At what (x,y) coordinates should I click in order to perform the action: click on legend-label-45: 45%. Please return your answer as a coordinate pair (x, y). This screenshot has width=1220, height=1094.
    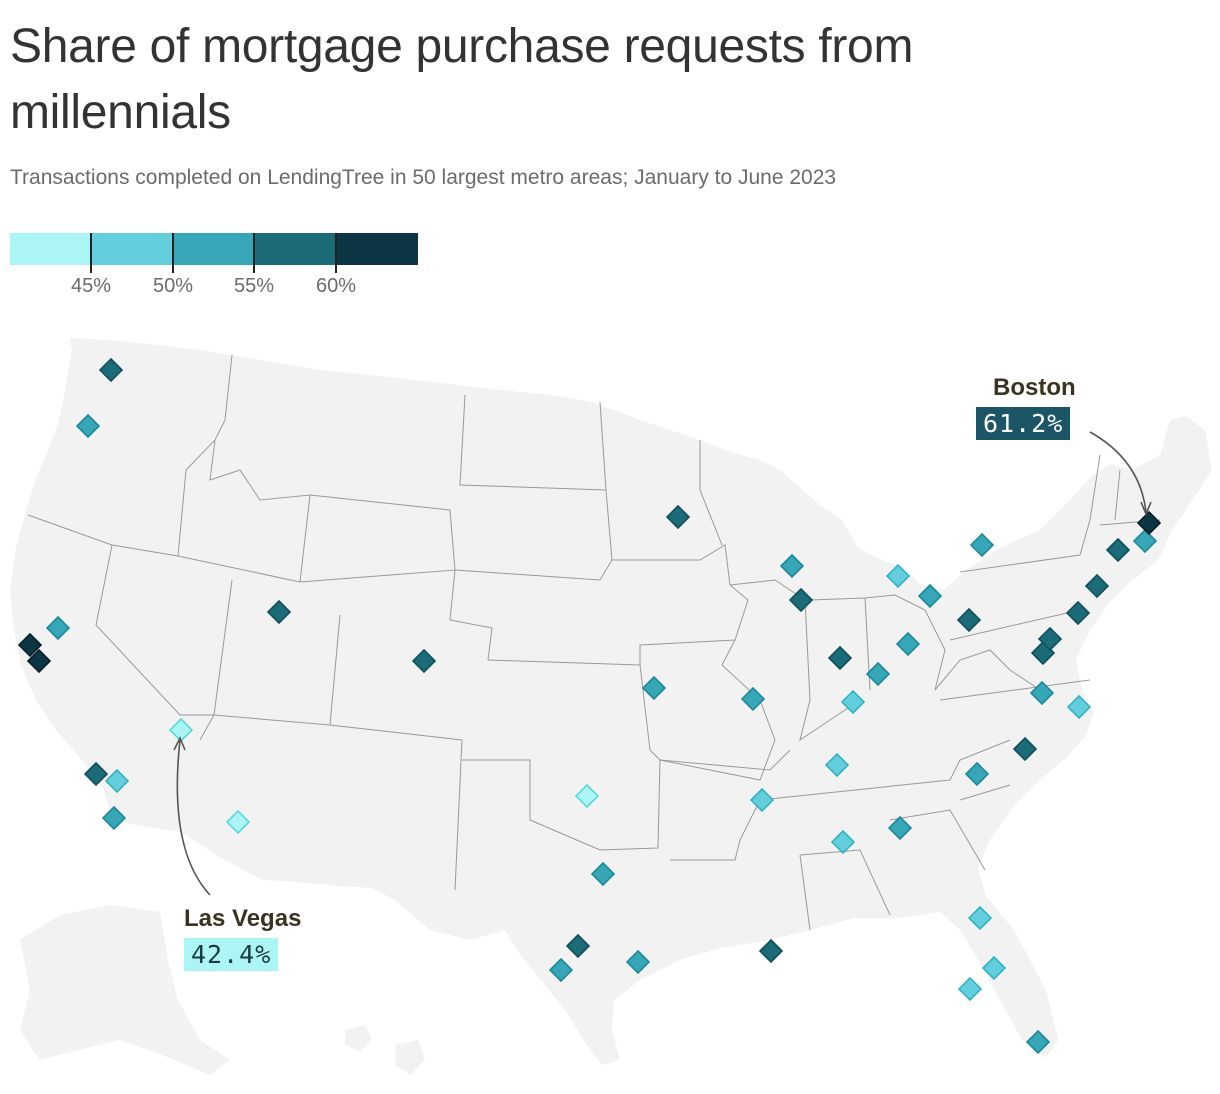
    Looking at the image, I should click on (91, 286).